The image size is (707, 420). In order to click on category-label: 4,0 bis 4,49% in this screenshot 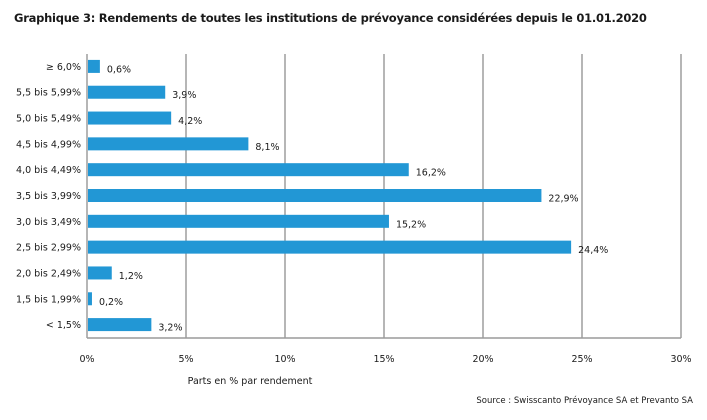, I will do `click(48, 170)`.